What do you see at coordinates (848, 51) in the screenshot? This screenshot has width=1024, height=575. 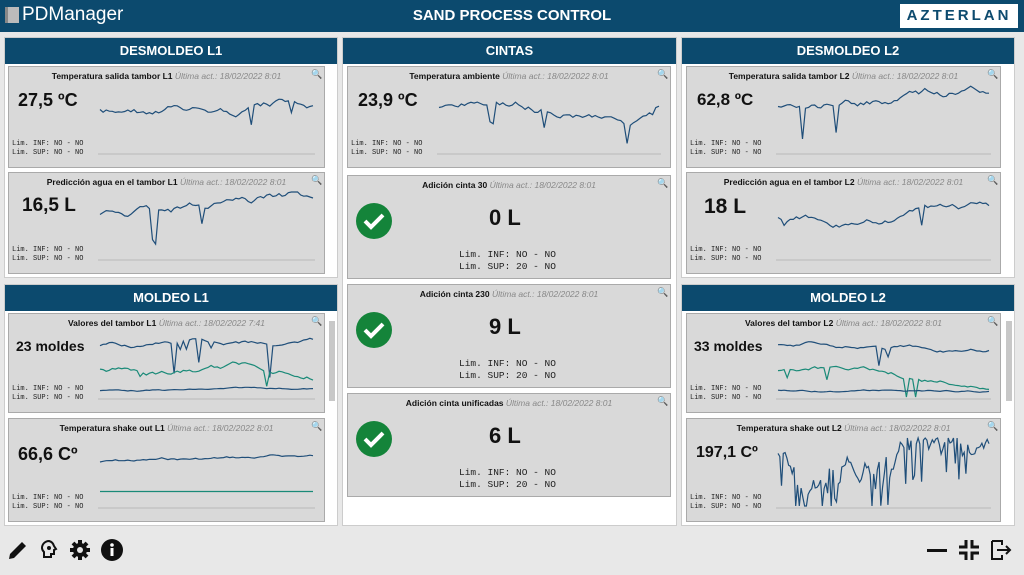 I see `panel-title: DESMOLDEO L2` at bounding box center [848, 51].